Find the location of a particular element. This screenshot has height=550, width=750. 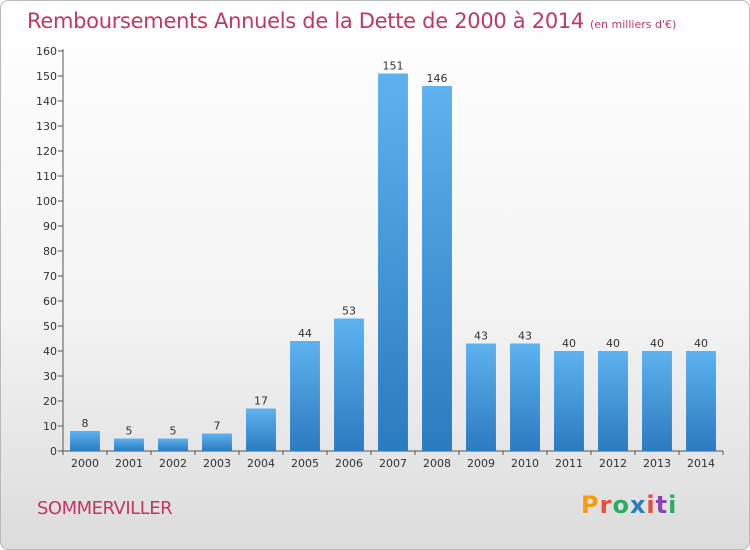

logo-letter: o is located at coordinates (621, 505).